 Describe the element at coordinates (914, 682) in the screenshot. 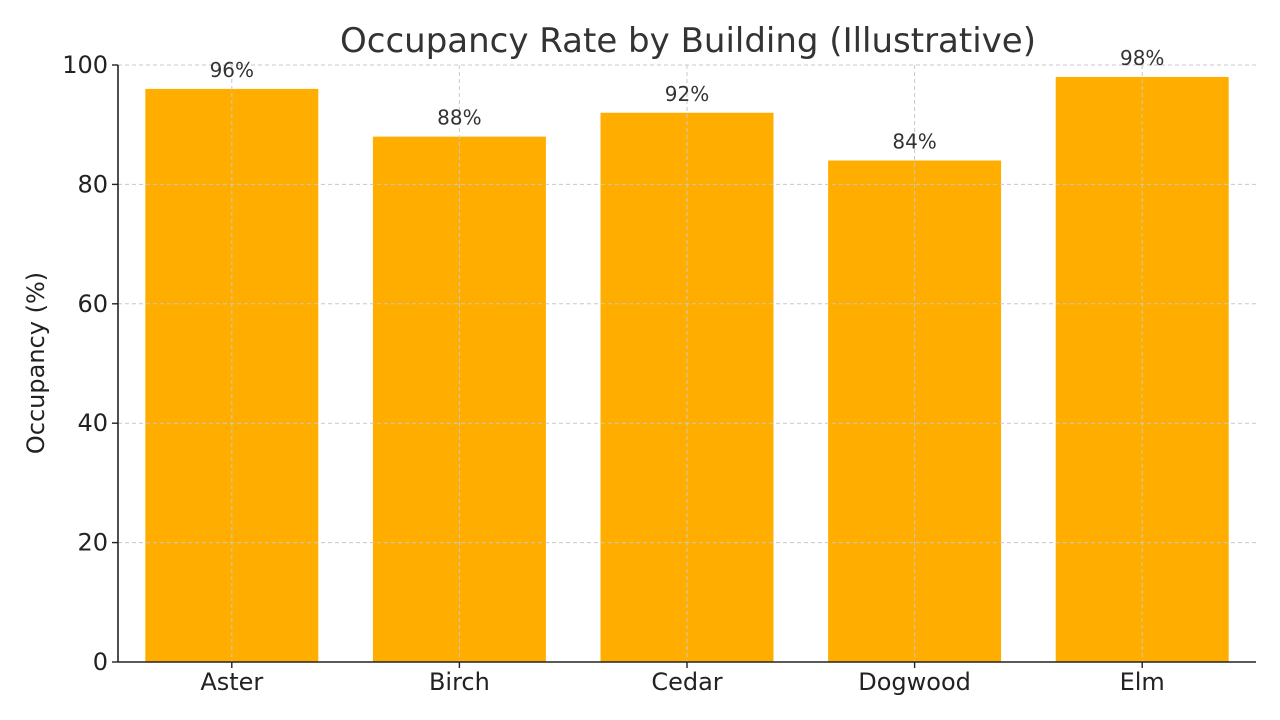

I see `x-tick-label-dogwood: Dogwood` at that location.